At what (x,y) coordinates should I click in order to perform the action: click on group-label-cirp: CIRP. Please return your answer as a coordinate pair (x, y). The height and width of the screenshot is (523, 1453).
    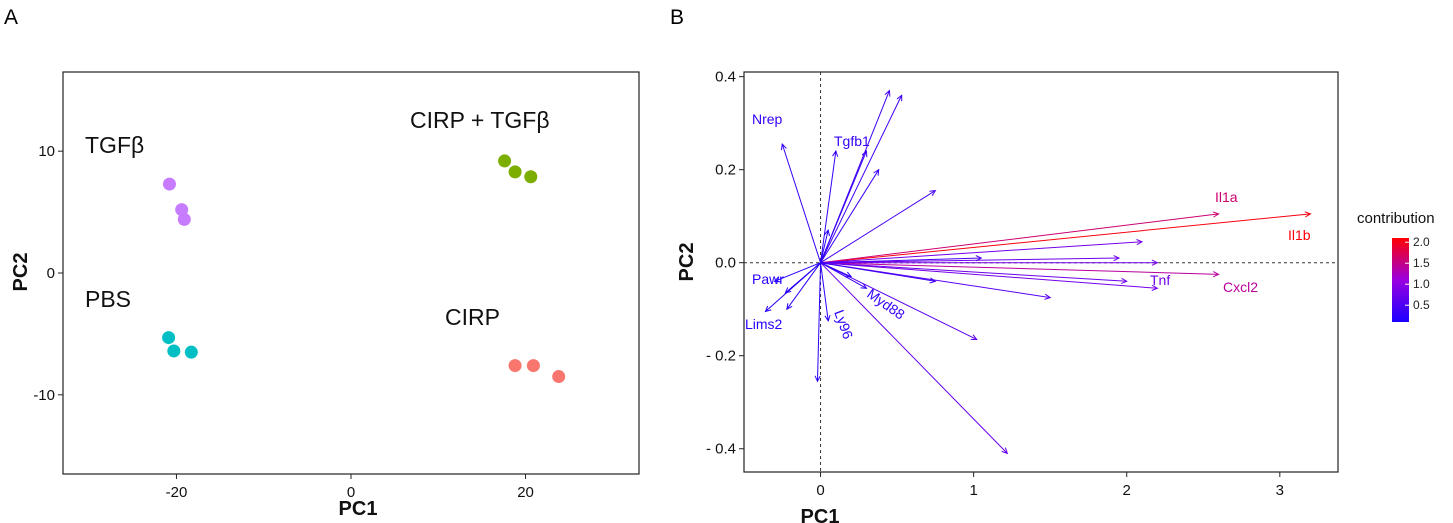
    Looking at the image, I should click on (472, 317).